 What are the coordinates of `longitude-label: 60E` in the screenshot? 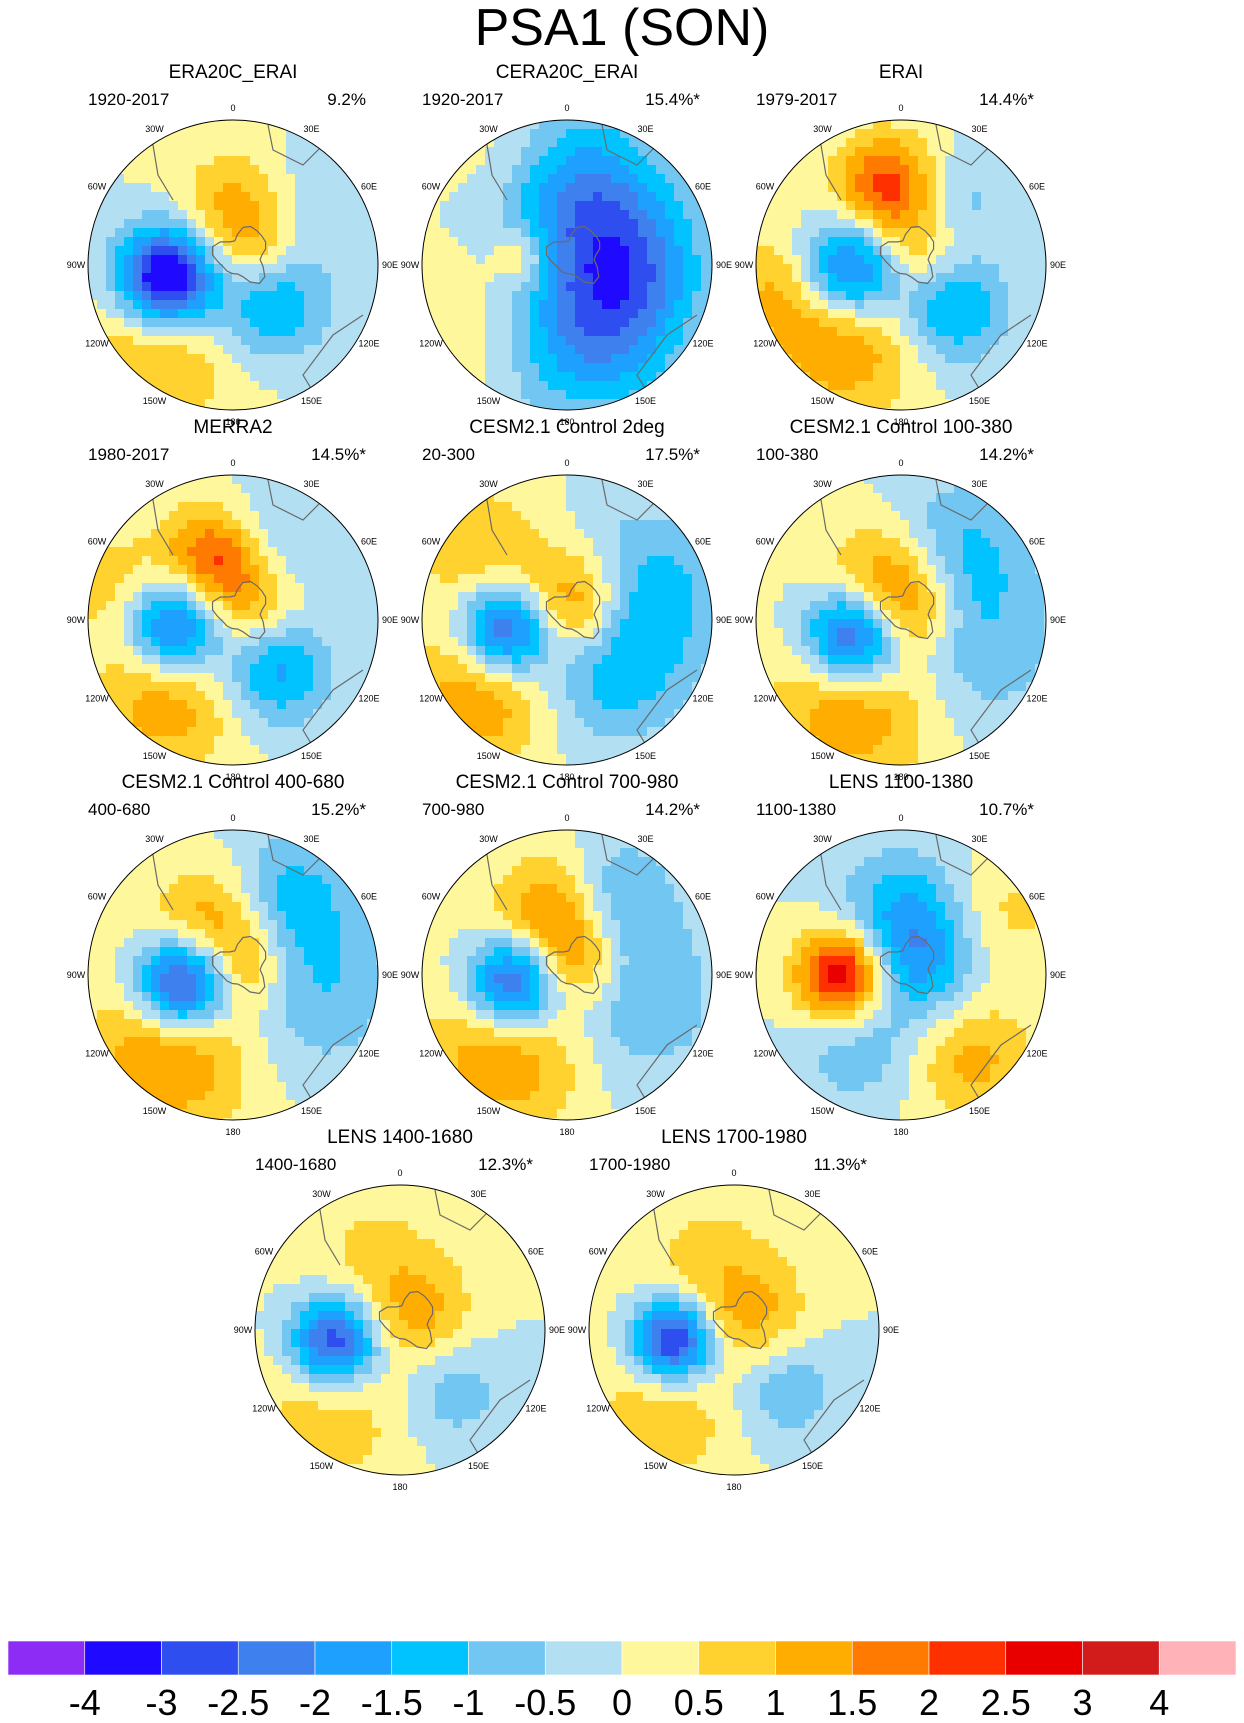 It's located at (369, 187).